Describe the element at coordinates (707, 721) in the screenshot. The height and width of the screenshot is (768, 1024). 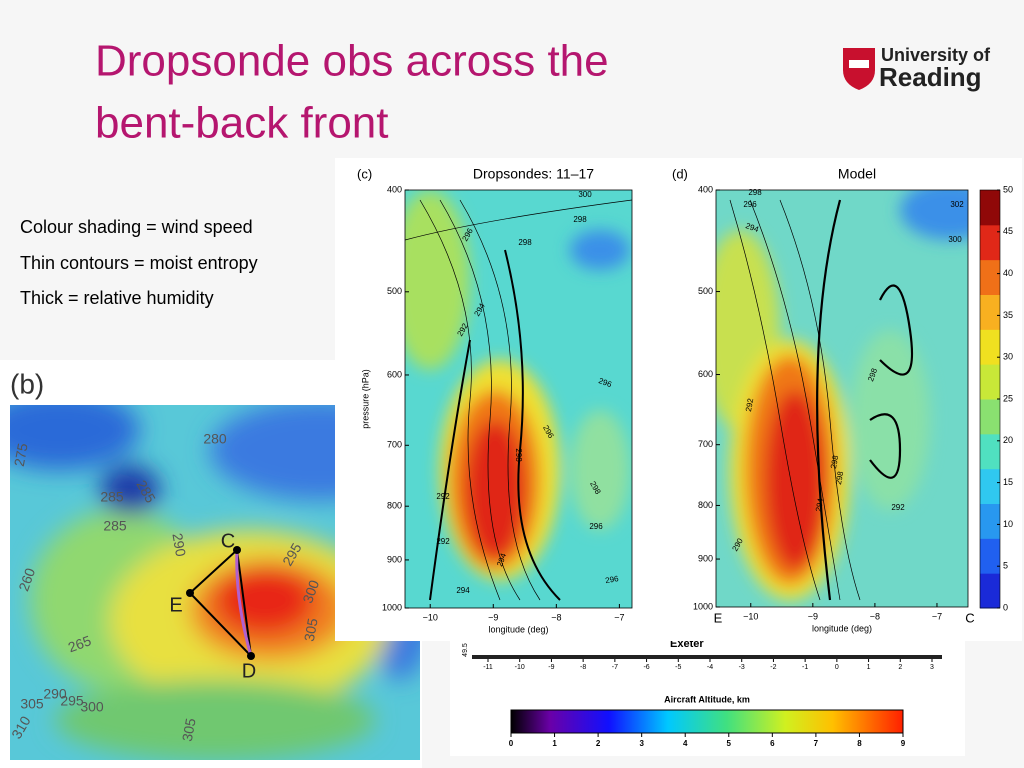
I see `altitude-colorbar` at that location.